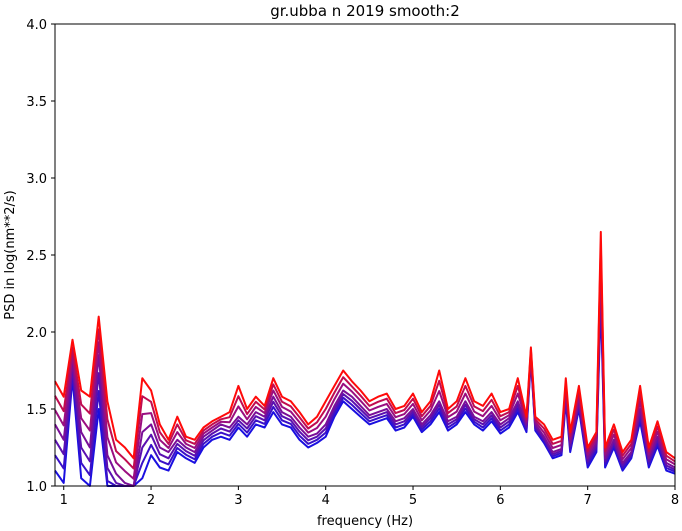 The image size is (682, 531). What do you see at coordinates (413, 500) in the screenshot?
I see `x-tick-label: 5` at bounding box center [413, 500].